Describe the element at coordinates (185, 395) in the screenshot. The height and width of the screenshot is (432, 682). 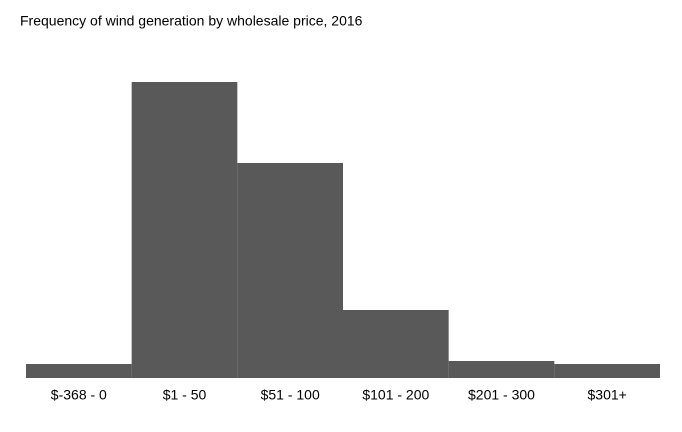
I see `x-tick-label: $1 - 50` at that location.